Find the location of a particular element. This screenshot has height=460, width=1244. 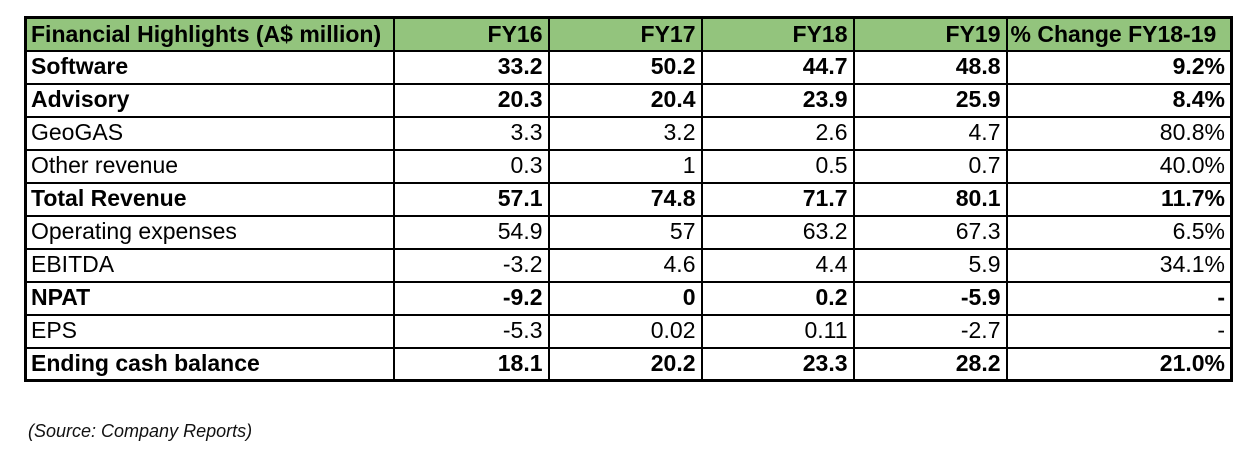

value-cell: 40.0% is located at coordinates (1119, 166).